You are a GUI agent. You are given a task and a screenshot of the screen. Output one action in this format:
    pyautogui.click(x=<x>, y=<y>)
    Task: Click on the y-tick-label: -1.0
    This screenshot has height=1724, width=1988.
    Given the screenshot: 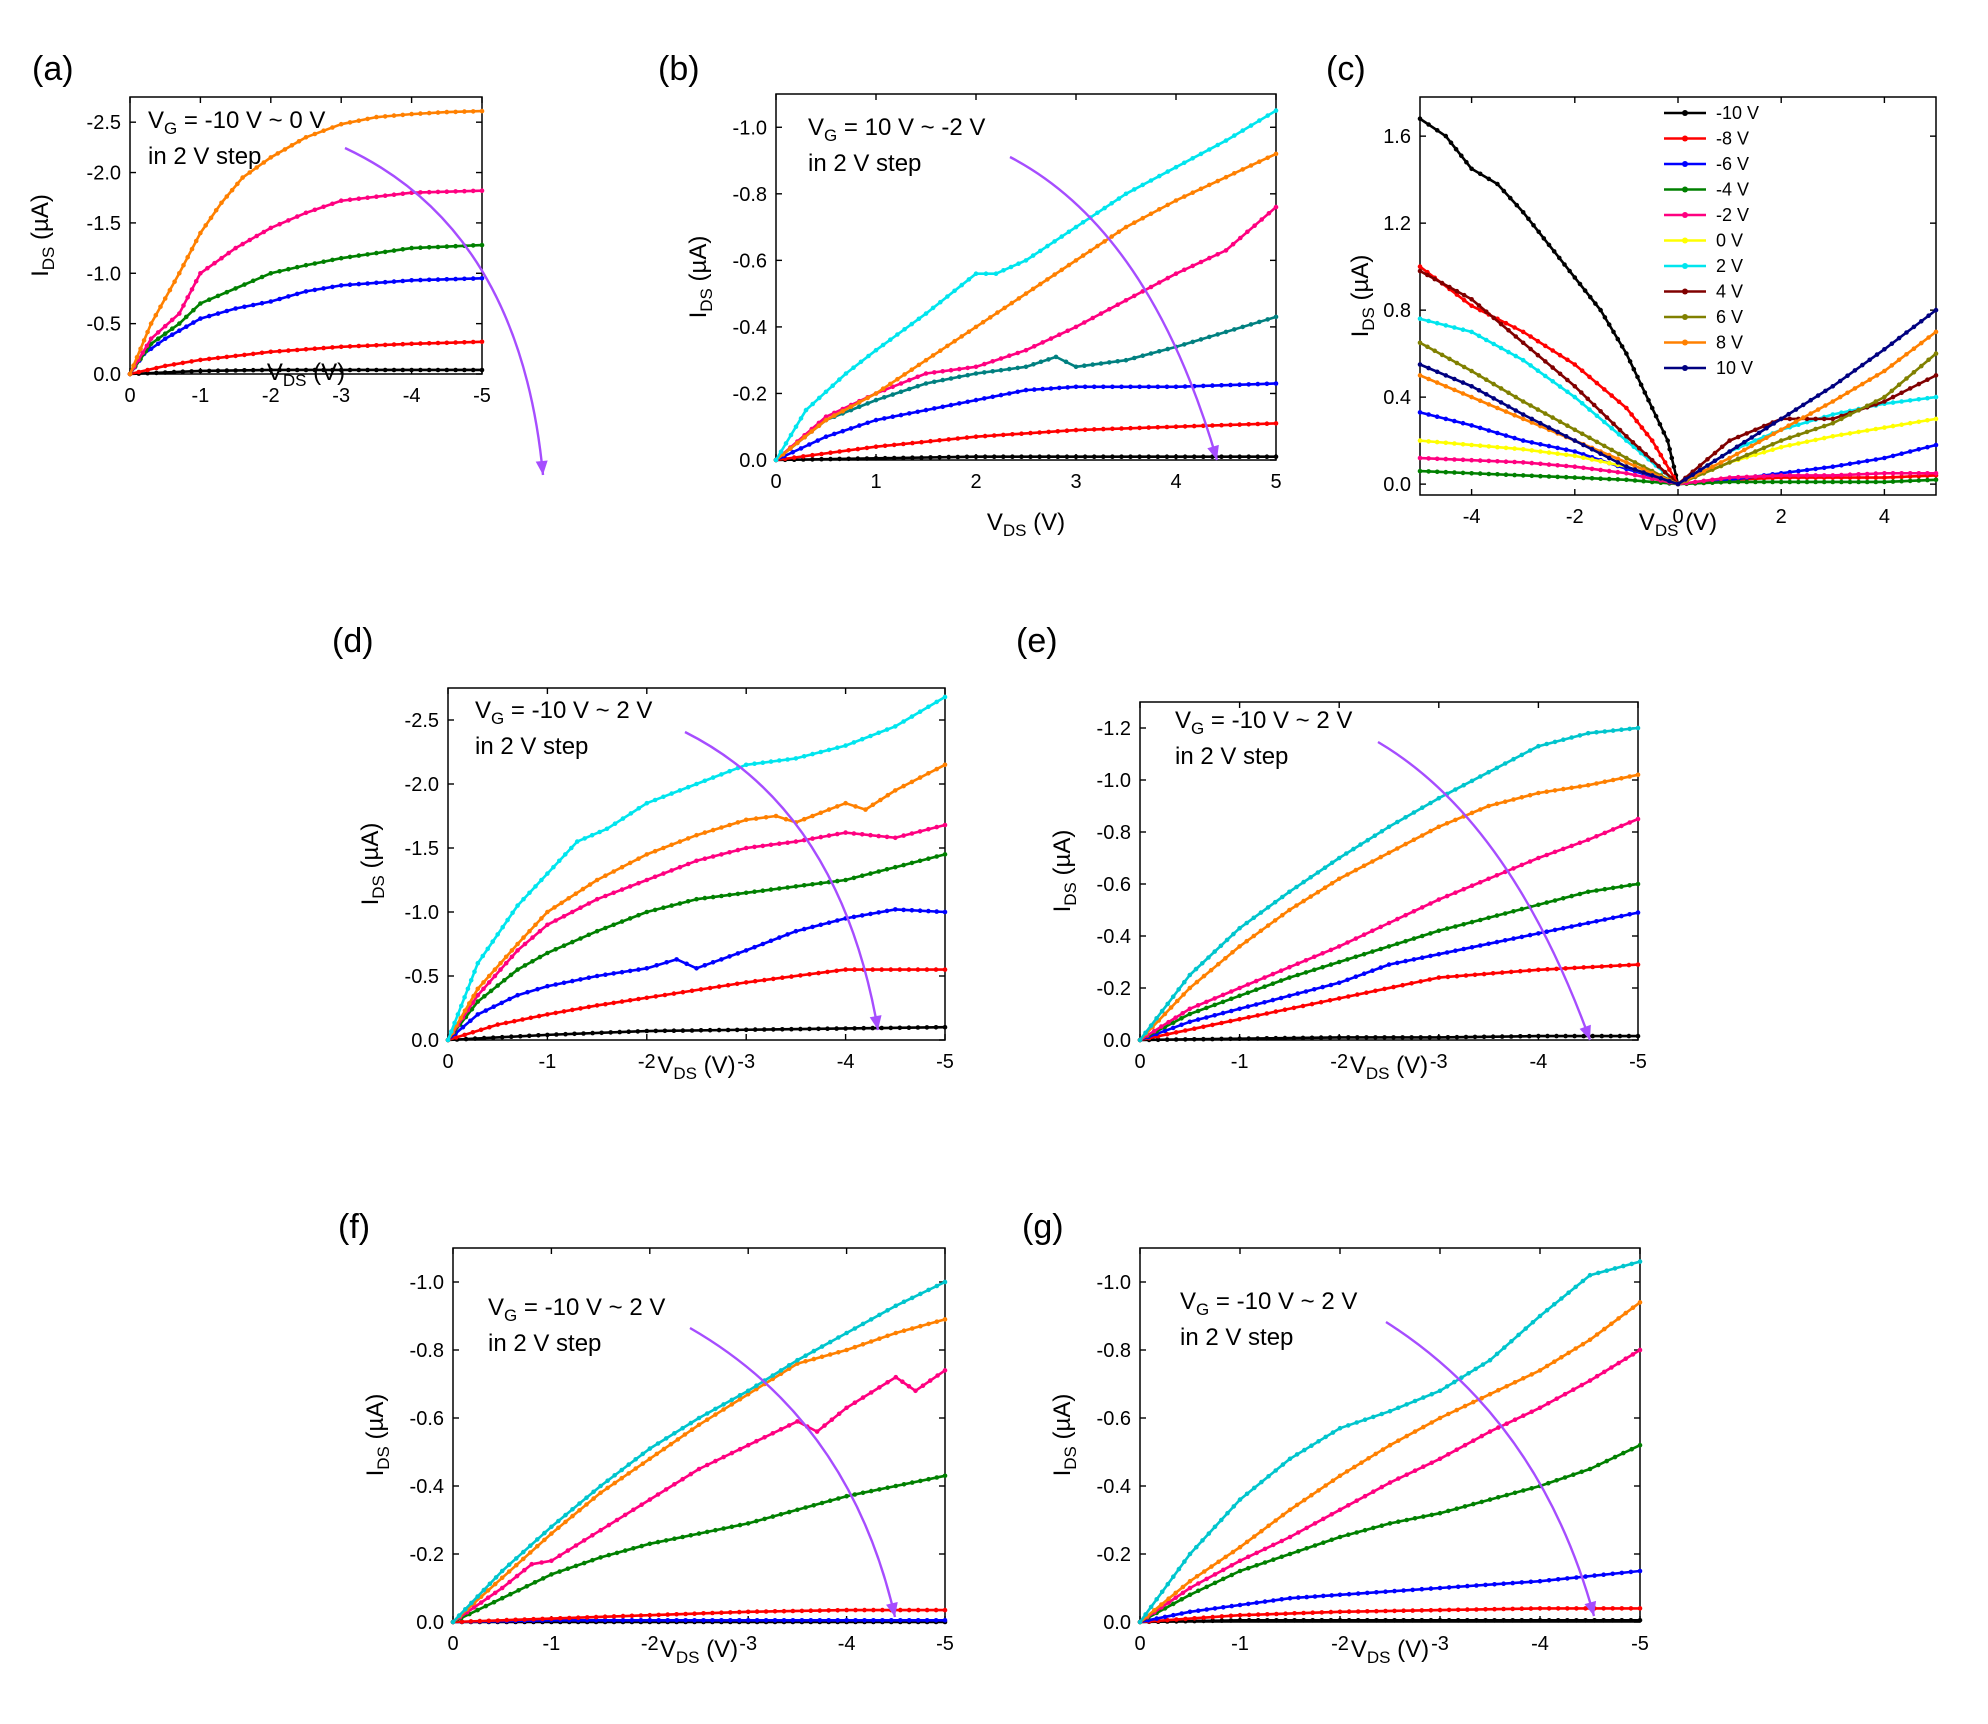 What is the action you would take?
    pyautogui.click(x=422, y=913)
    